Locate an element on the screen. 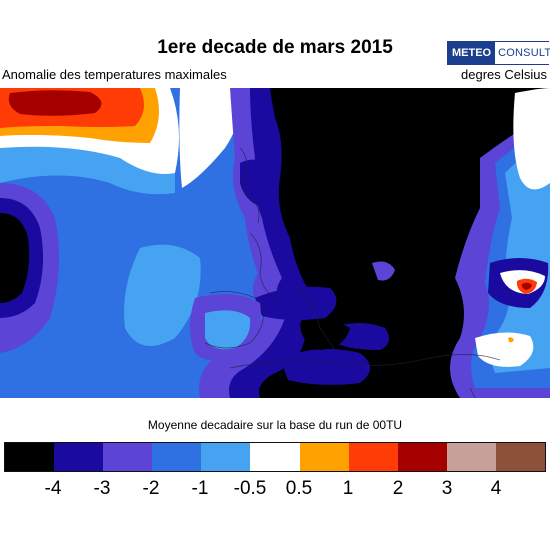 The width and height of the screenshot is (550, 550). coastline-iberia is located at coordinates (234, 320).